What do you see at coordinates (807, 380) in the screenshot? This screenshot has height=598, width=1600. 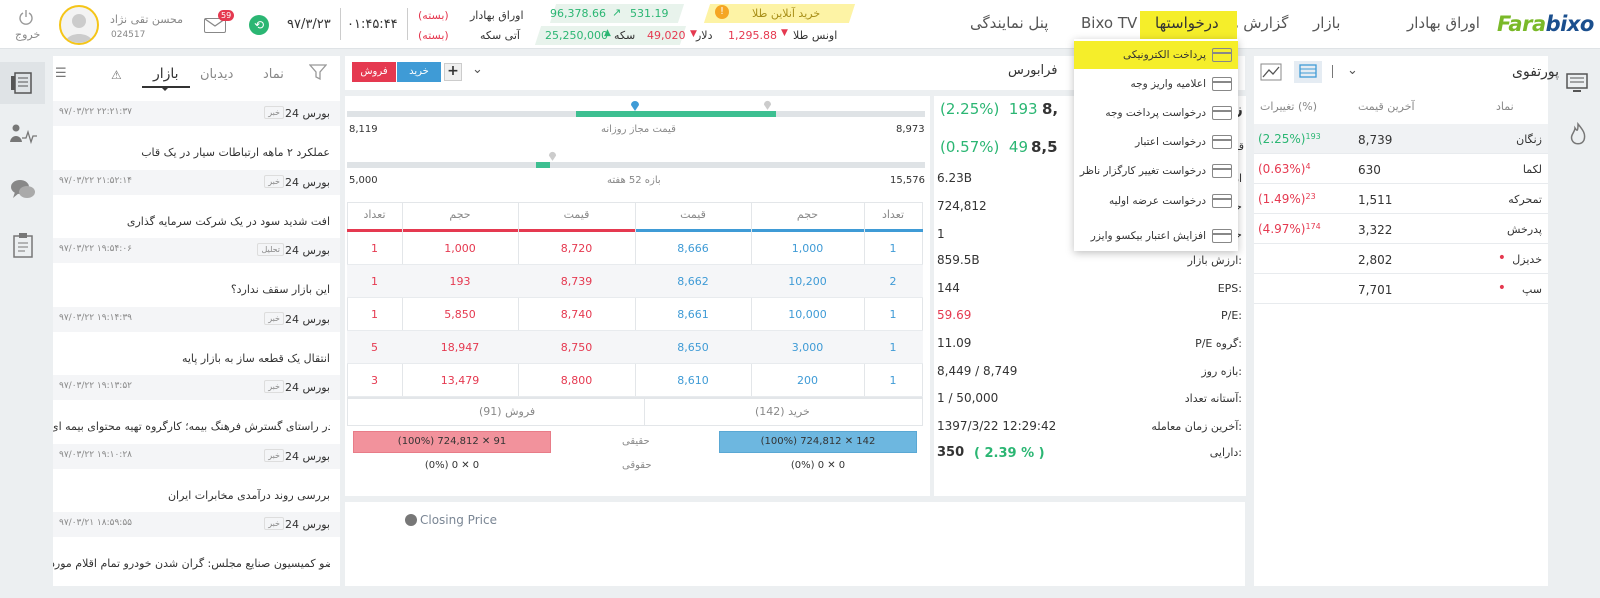 I see `orderbook-cell: 200` at bounding box center [807, 380].